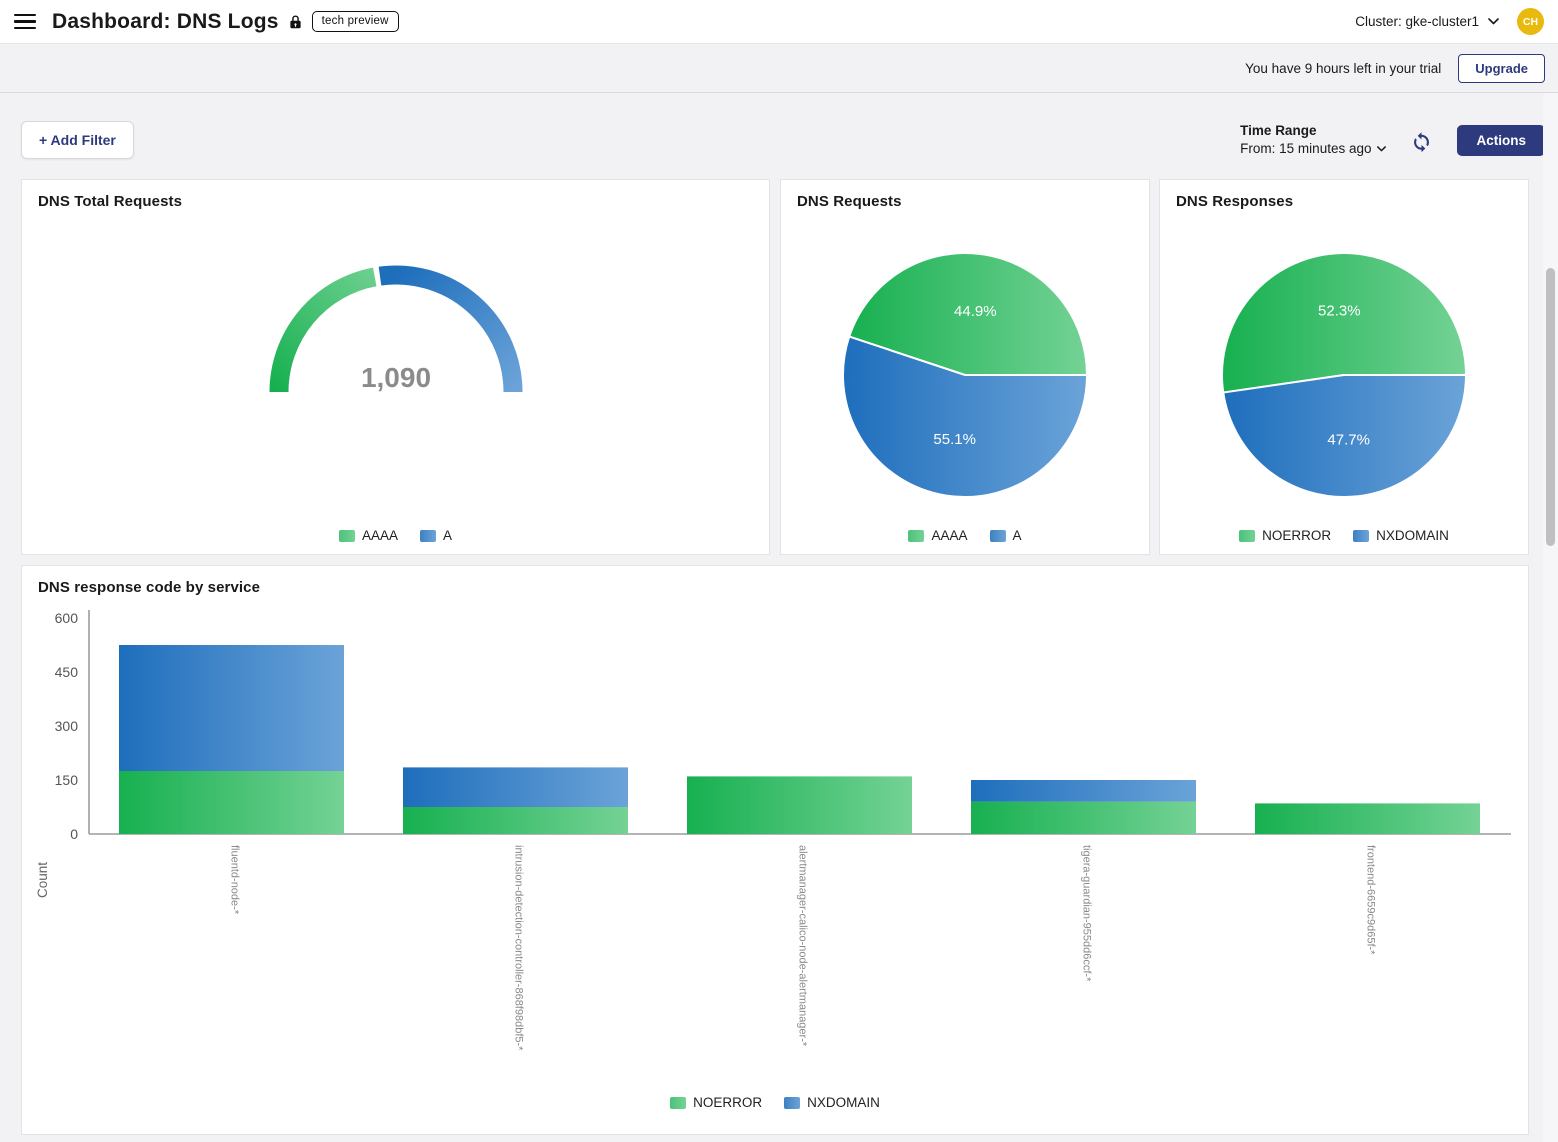 The image size is (1558, 1142). What do you see at coordinates (1087, 913) in the screenshot?
I see `x-axis-label: tigera-guardian-955dd6ccf-*` at bounding box center [1087, 913].